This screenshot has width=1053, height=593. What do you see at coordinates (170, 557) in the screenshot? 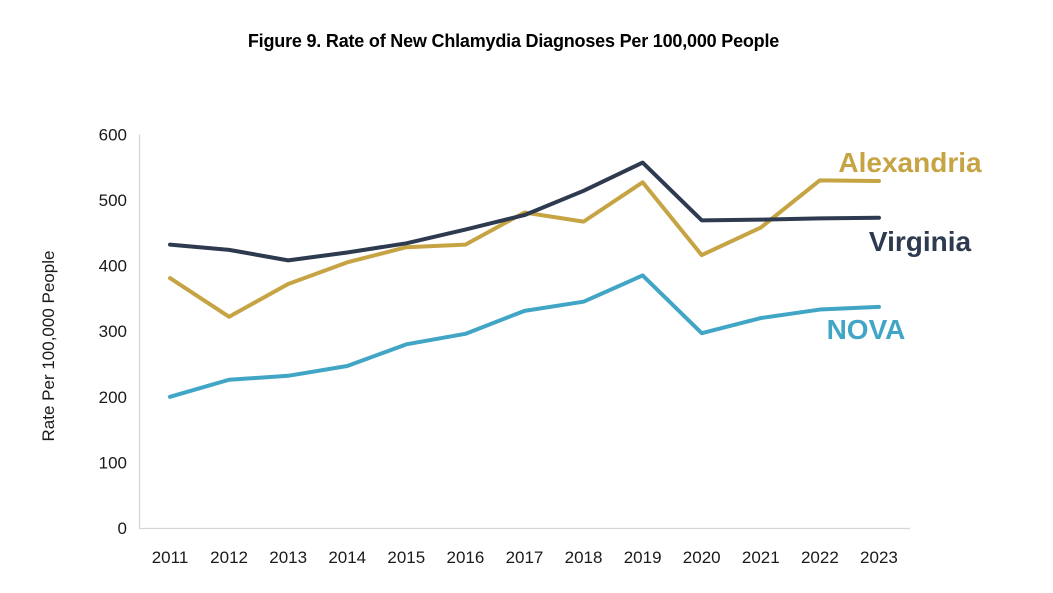
I see `x-tick-label: 2011` at bounding box center [170, 557].